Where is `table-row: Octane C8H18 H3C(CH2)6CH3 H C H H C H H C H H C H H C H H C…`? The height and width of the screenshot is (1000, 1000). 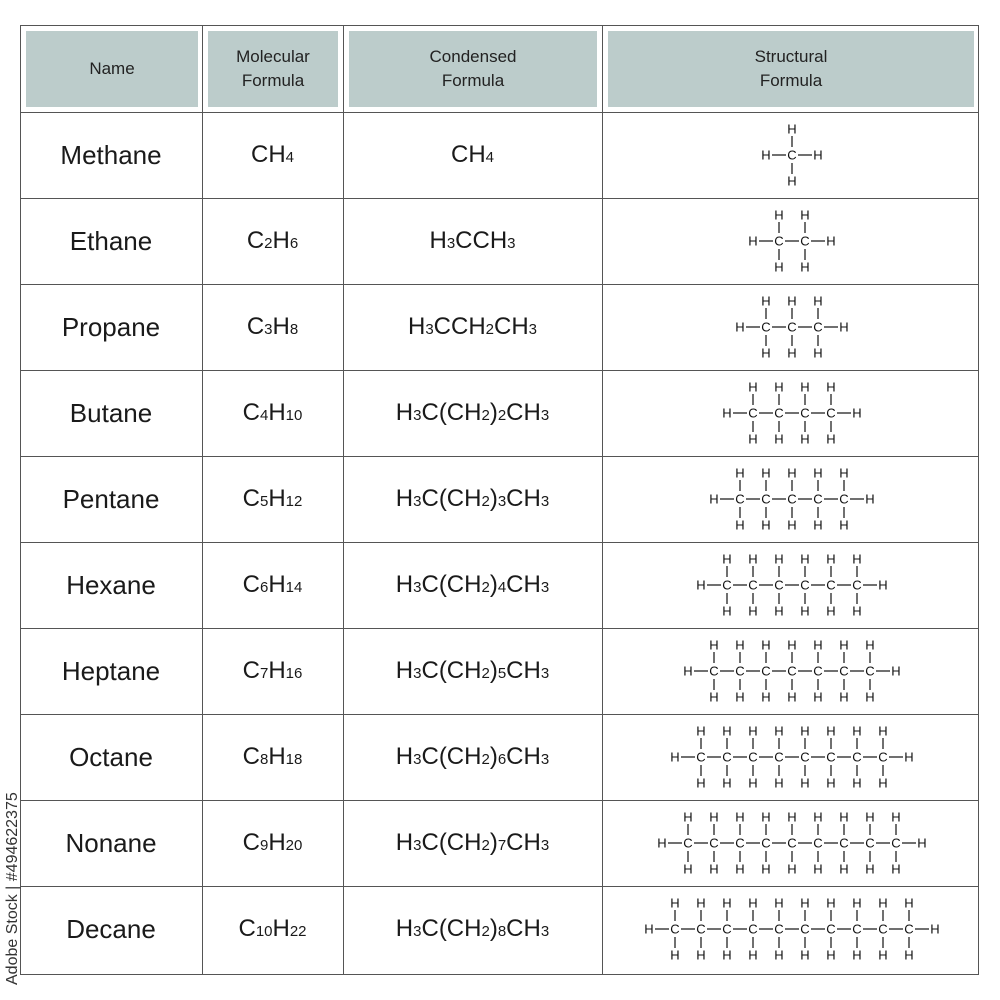
table-row: Octane C8H18 H3C(CH2)6CH3 H C H H C H H C H H C H H C H H C… is located at coordinates (499, 757).